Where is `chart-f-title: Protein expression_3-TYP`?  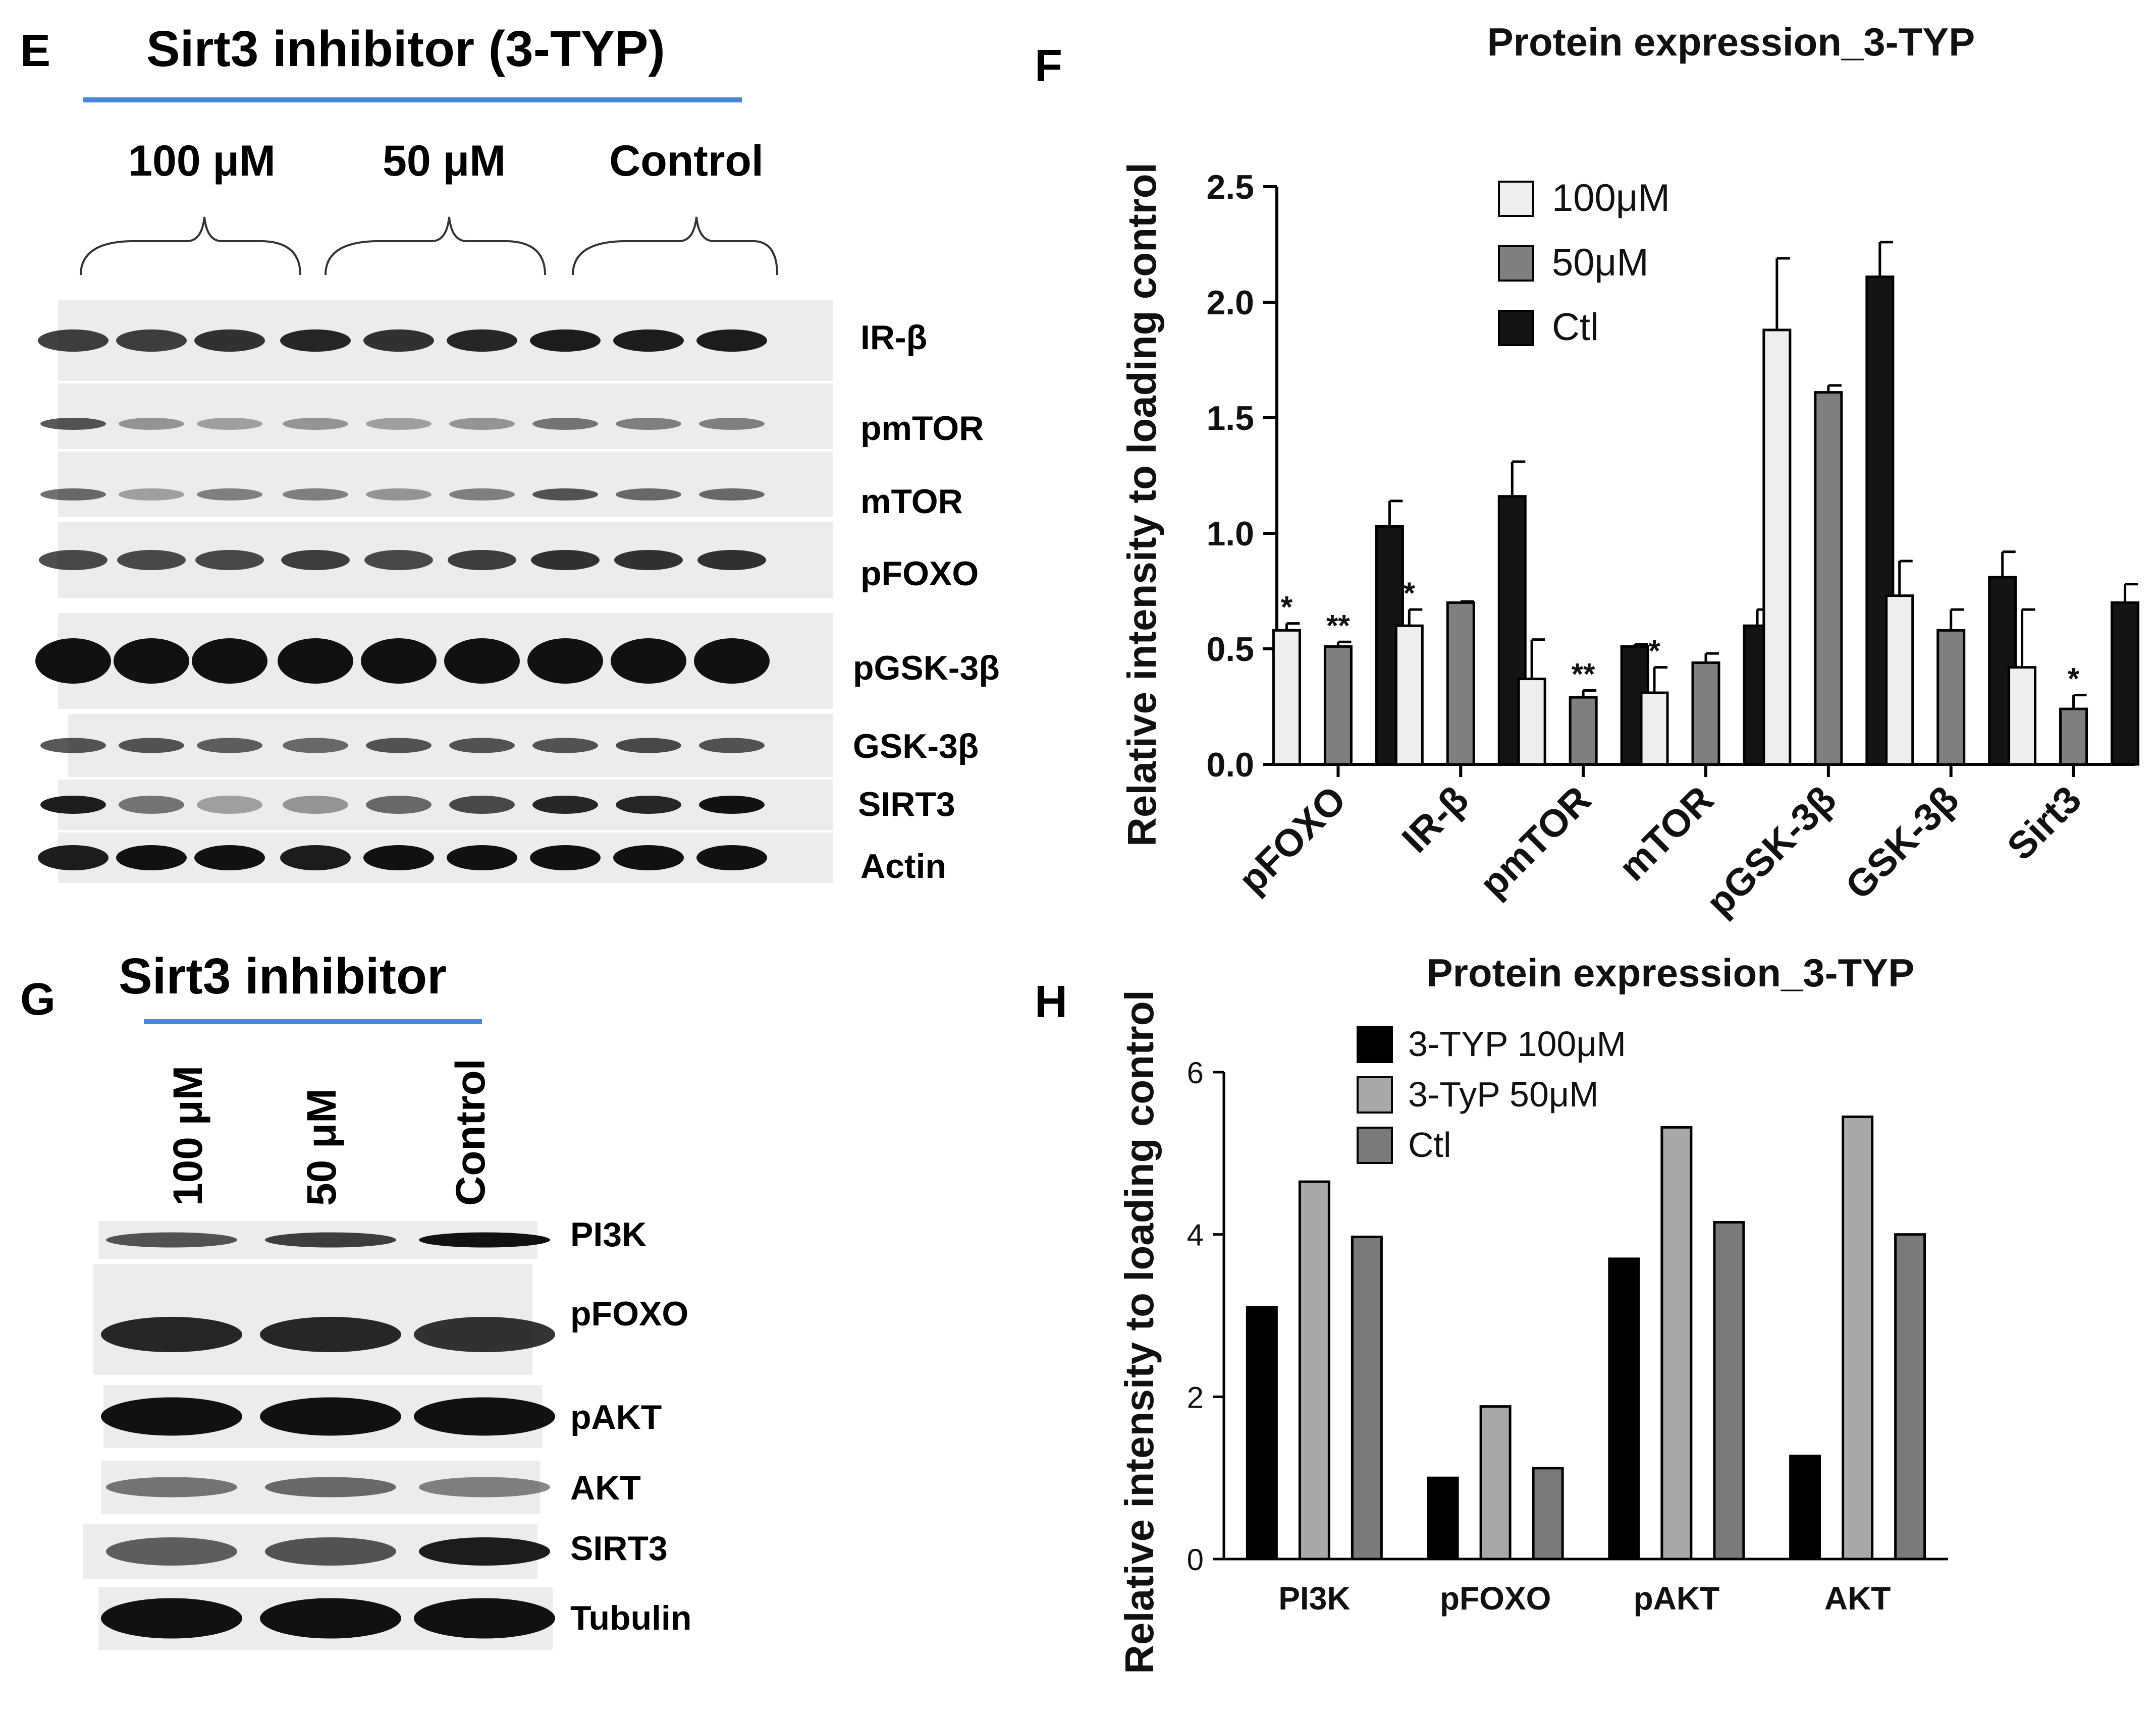
chart-f-title: Protein expression_3-TYP is located at coordinates (1731, 42).